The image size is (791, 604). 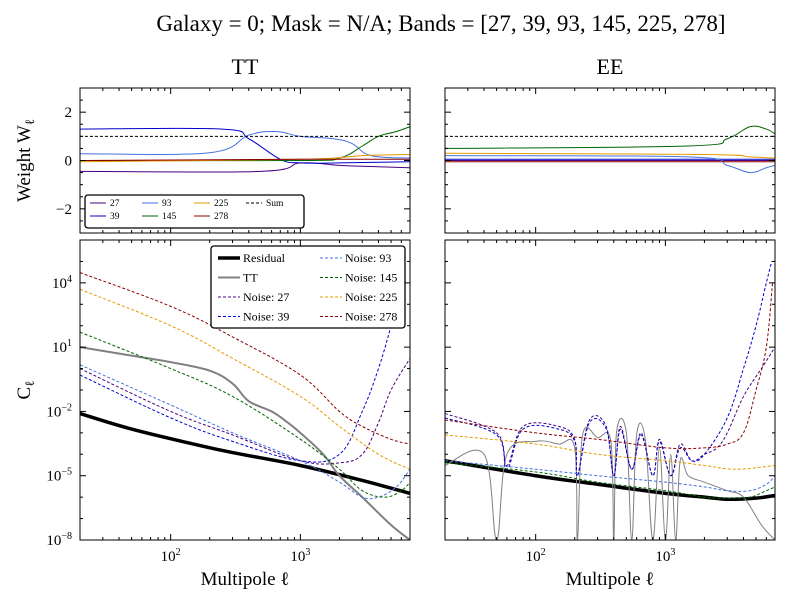 What do you see at coordinates (69, 162) in the screenshot?
I see `y-tick-label: 0` at bounding box center [69, 162].